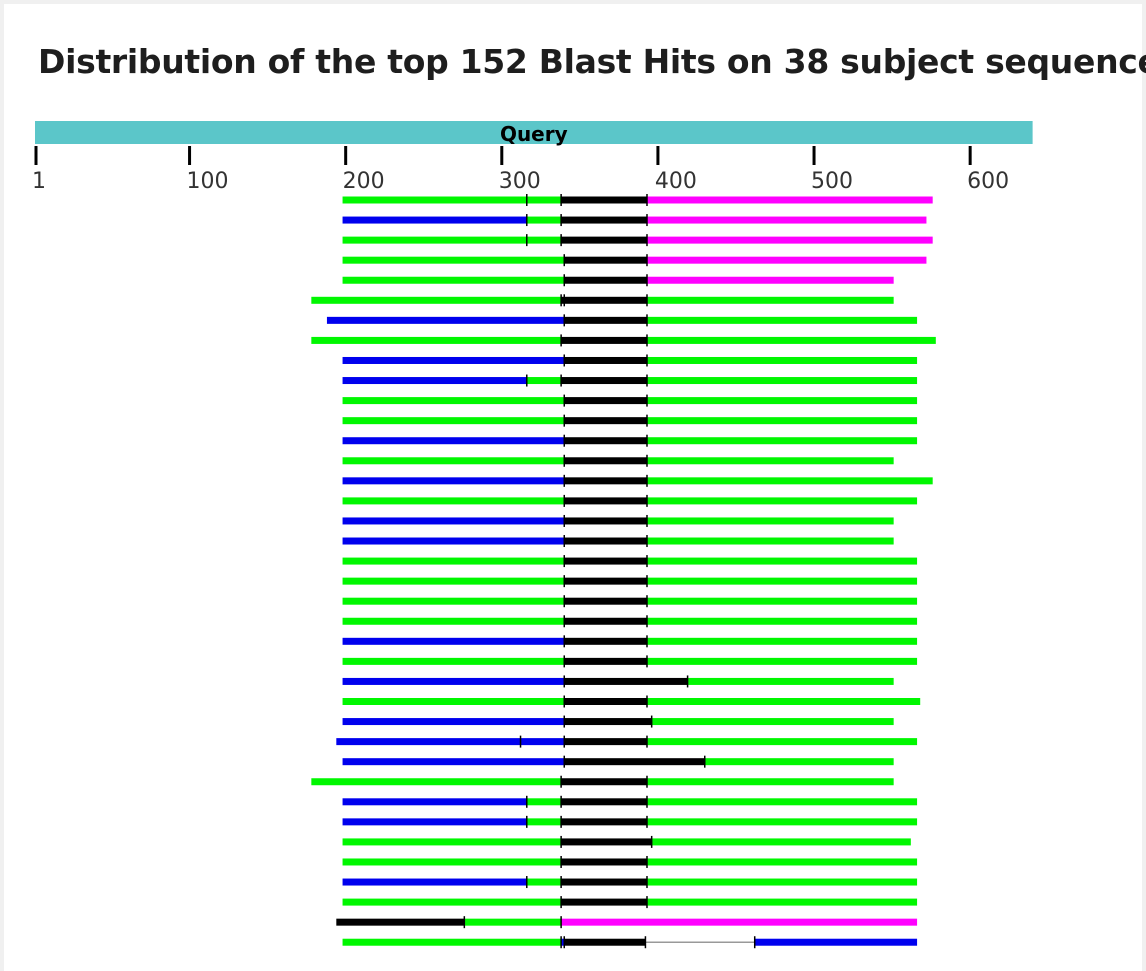 The width and height of the screenshot is (1146, 971). I want to click on axis-tick-label: 300, so click(520, 181).